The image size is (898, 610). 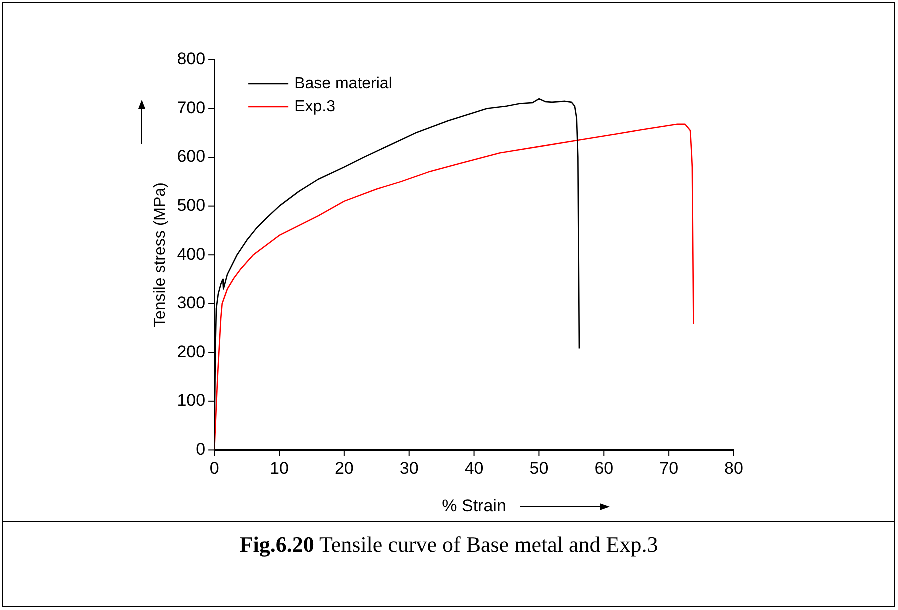 I want to click on y-tick-label: 400, so click(x=191, y=254).